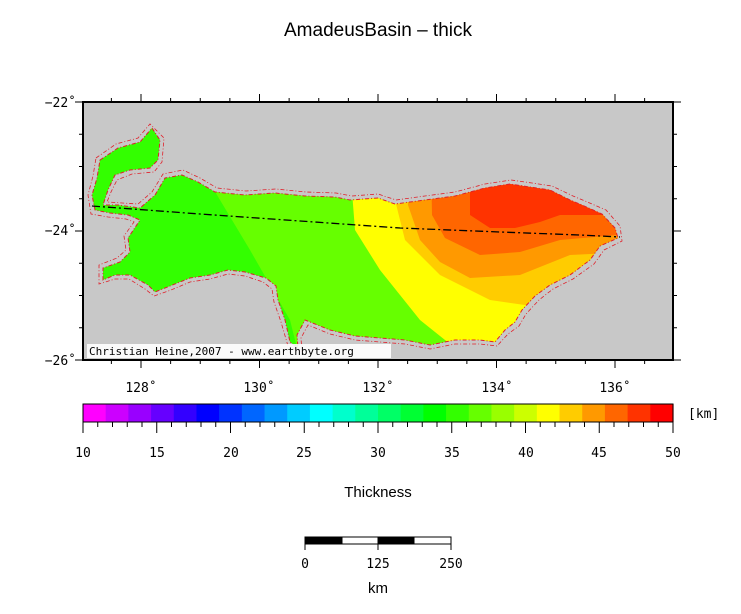 This screenshot has width=741, height=614. What do you see at coordinates (60, 103) in the screenshot?
I see `lat-label-22: −22˚` at bounding box center [60, 103].